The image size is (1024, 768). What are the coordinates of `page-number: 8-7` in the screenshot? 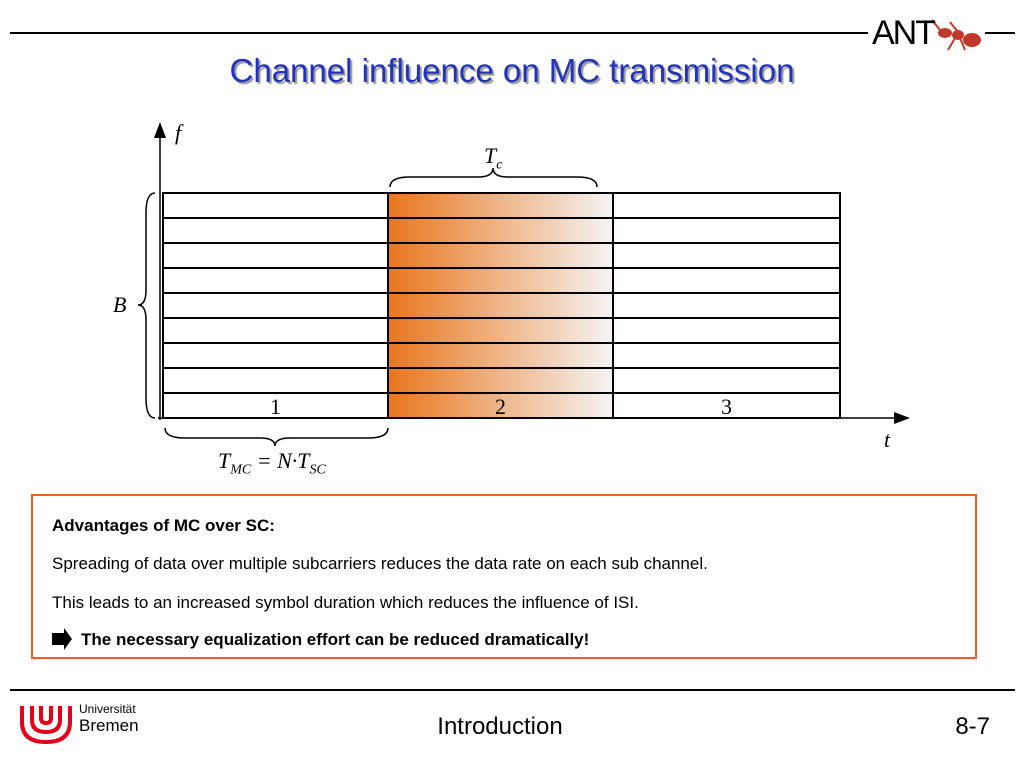 It's located at (972, 726).